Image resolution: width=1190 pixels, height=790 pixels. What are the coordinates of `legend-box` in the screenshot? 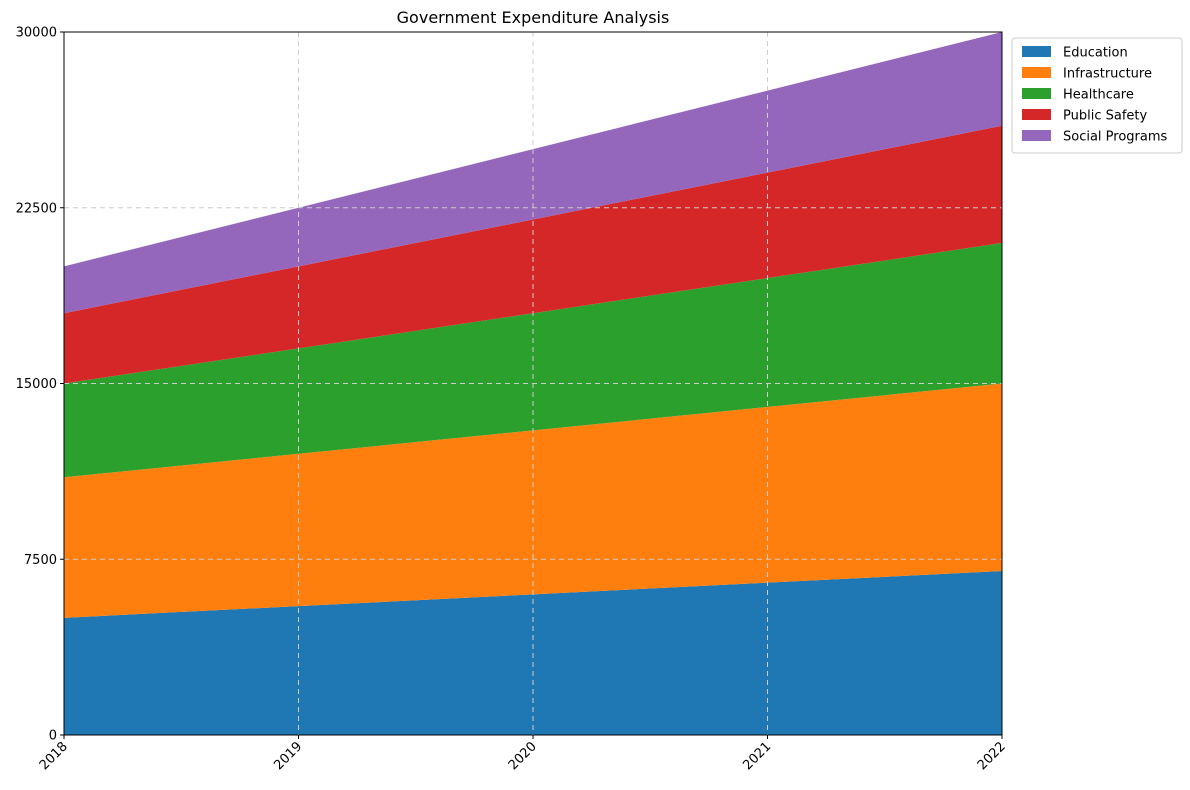 It's located at (1097, 95).